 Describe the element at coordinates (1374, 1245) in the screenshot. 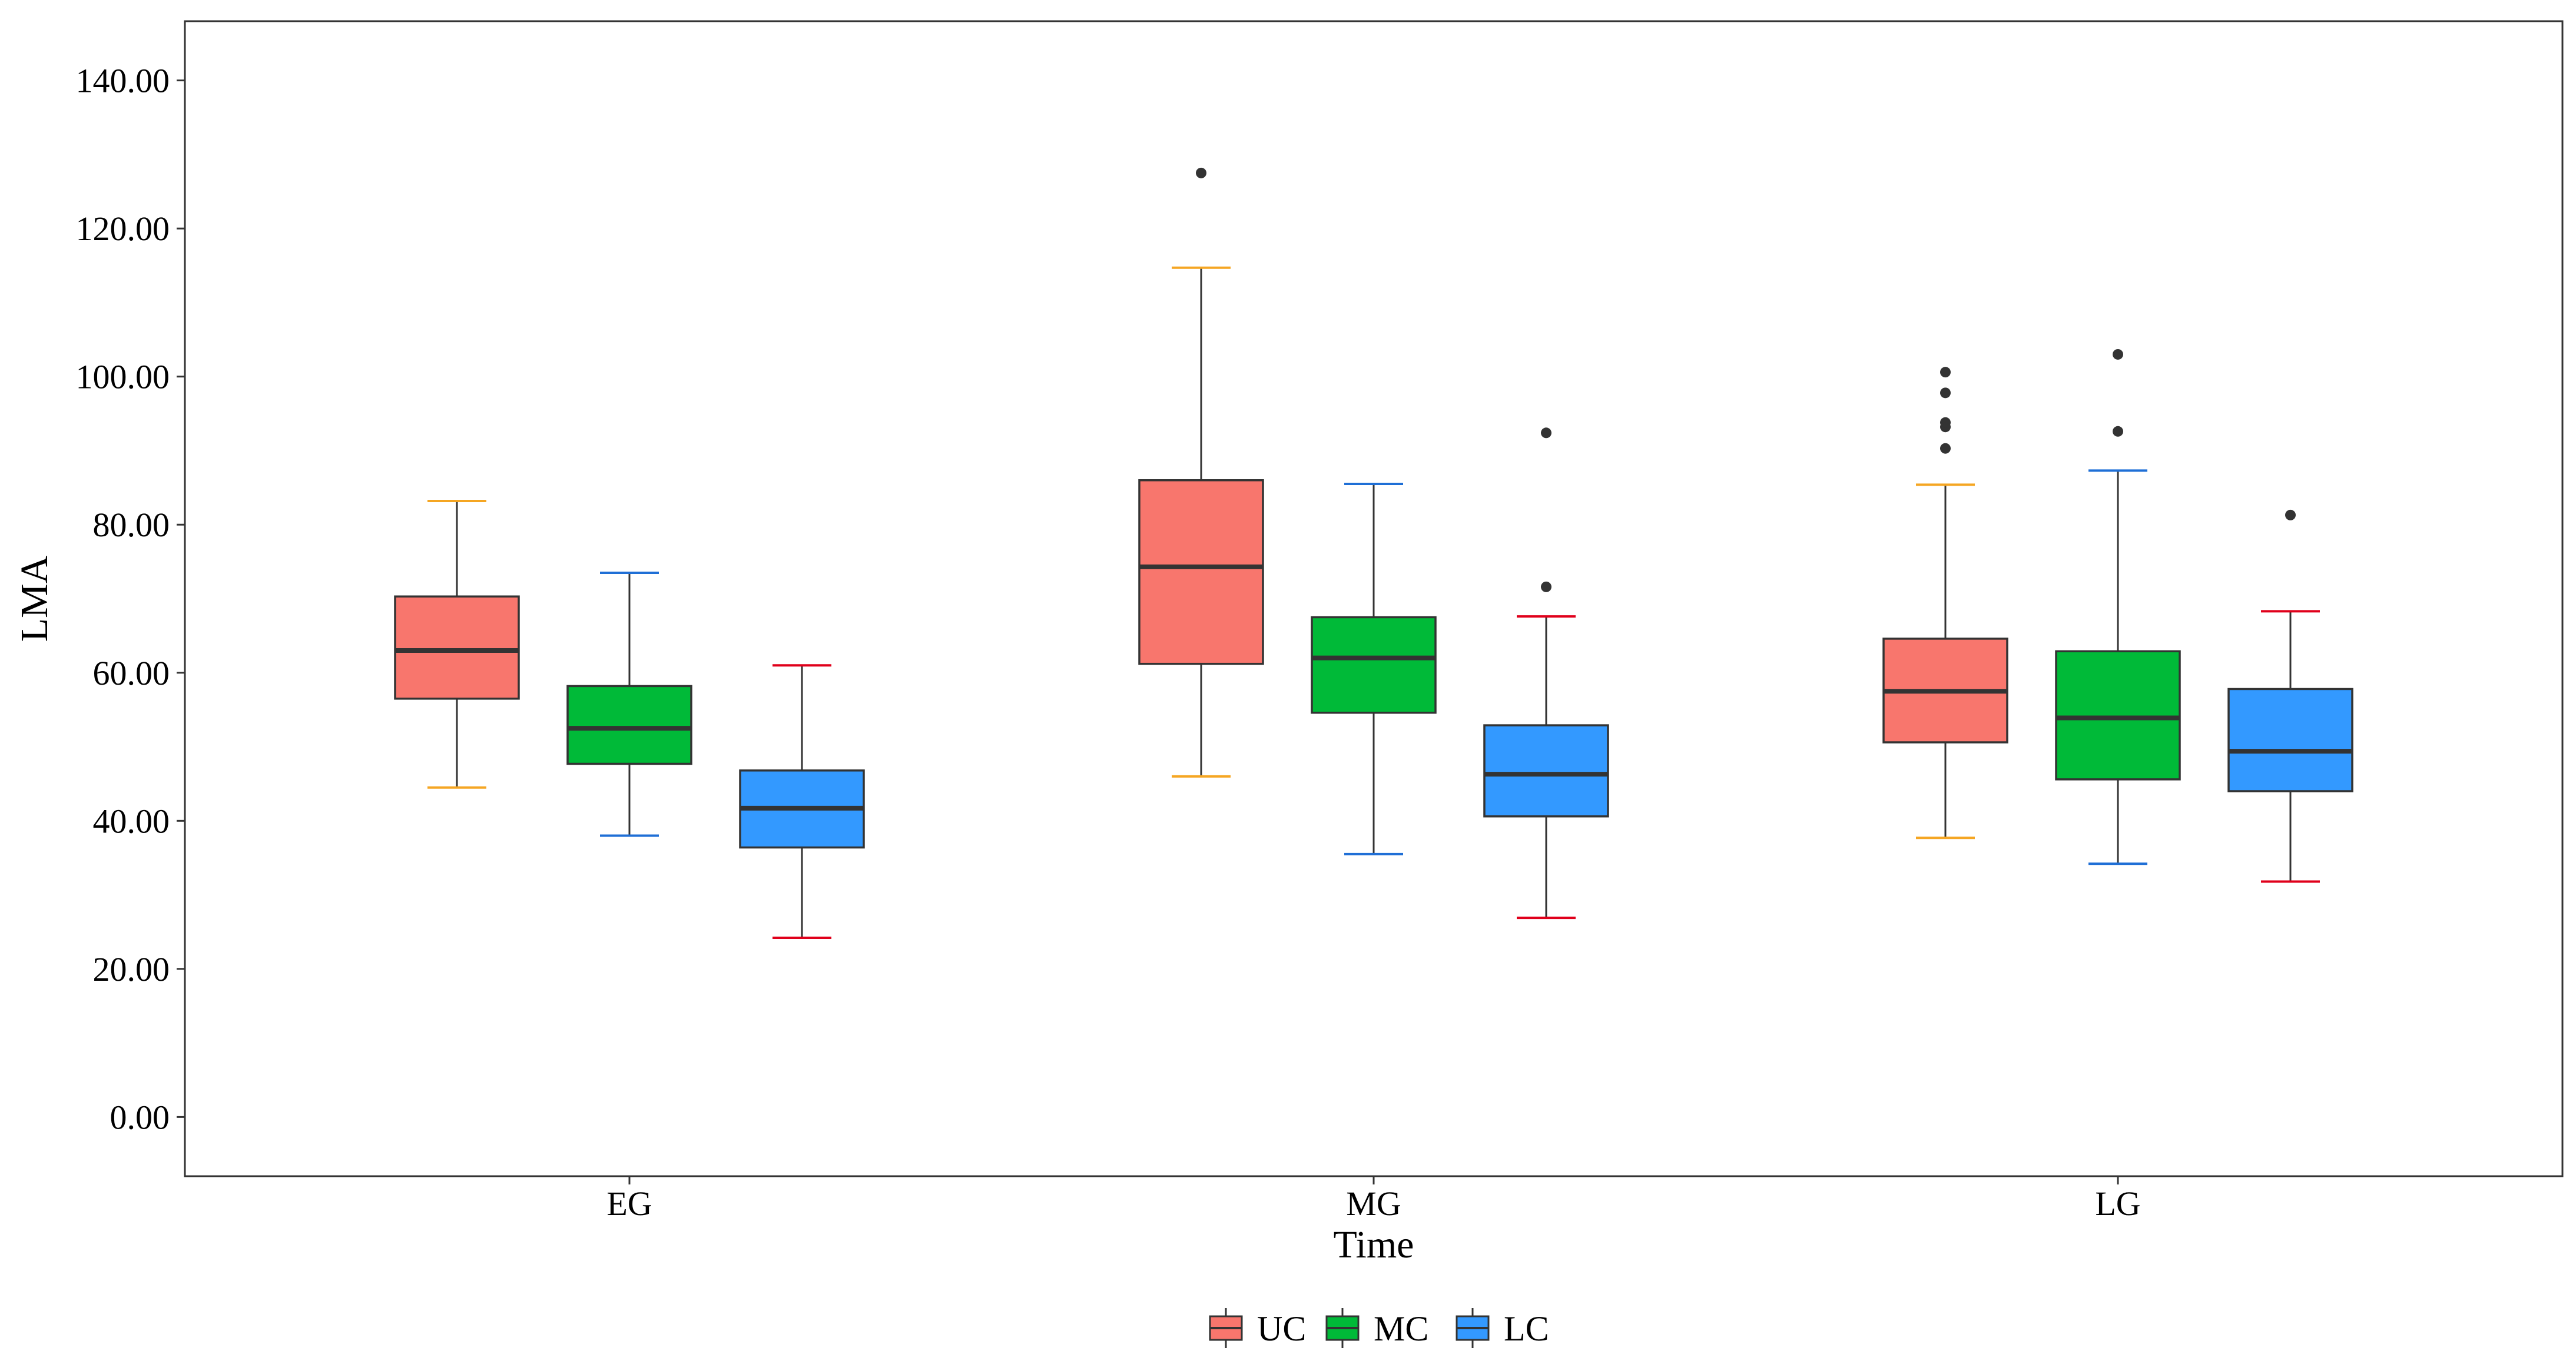

I see `x-axis-title: Time` at that location.